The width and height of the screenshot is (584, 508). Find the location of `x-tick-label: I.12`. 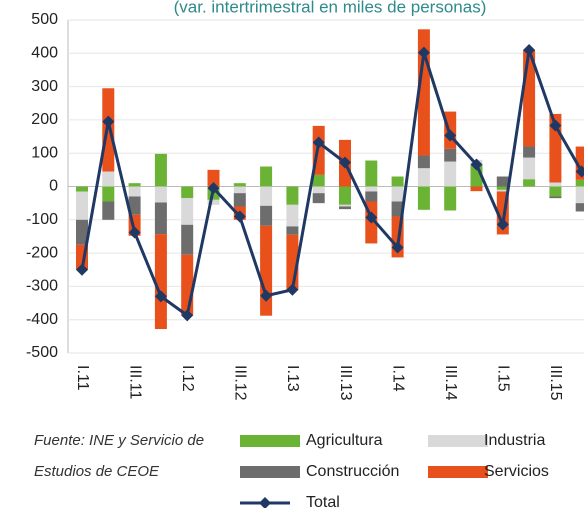

x-tick-label: I.12 is located at coordinates (187, 378).